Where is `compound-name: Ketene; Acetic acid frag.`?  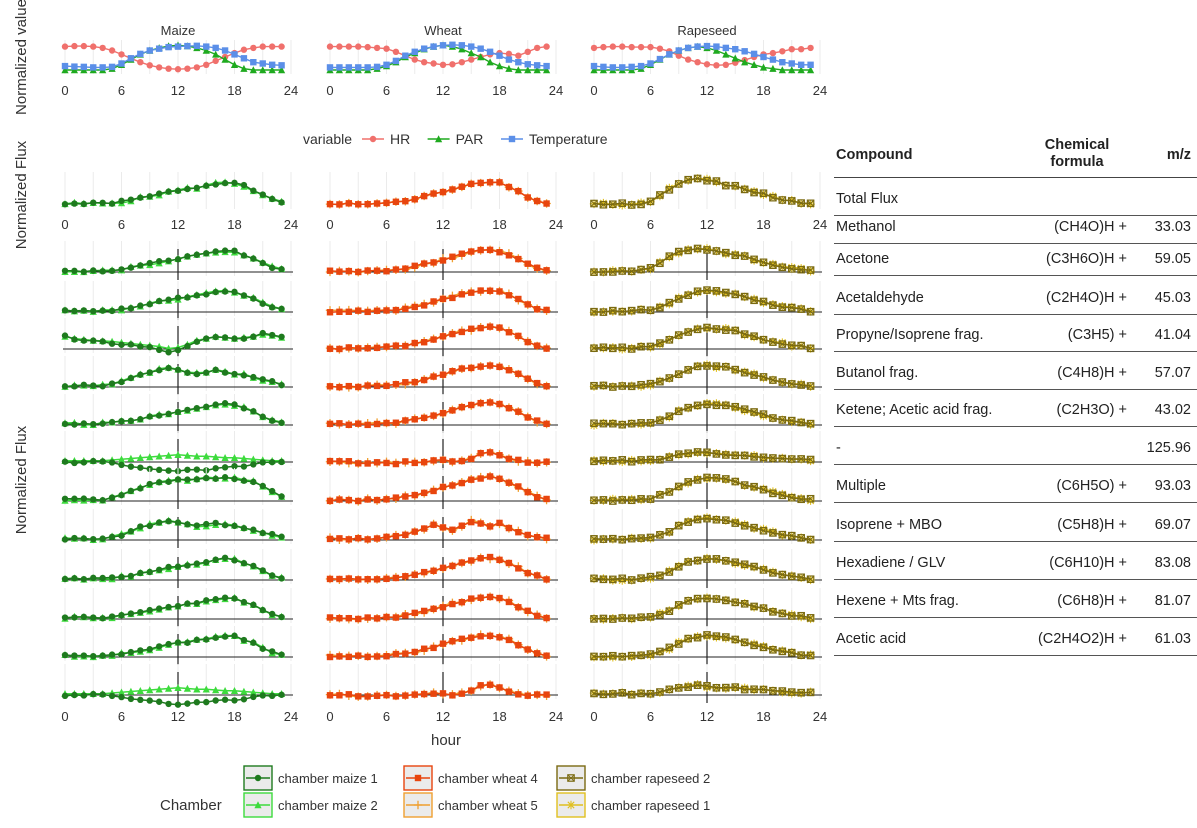 compound-name: Ketene; Acetic acid frag. is located at coordinates (914, 410).